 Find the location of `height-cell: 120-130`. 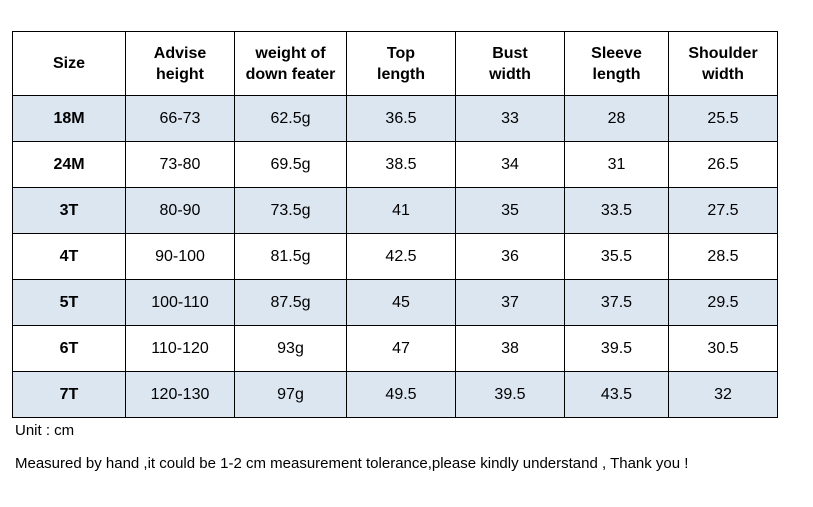

height-cell: 120-130 is located at coordinates (180, 394).